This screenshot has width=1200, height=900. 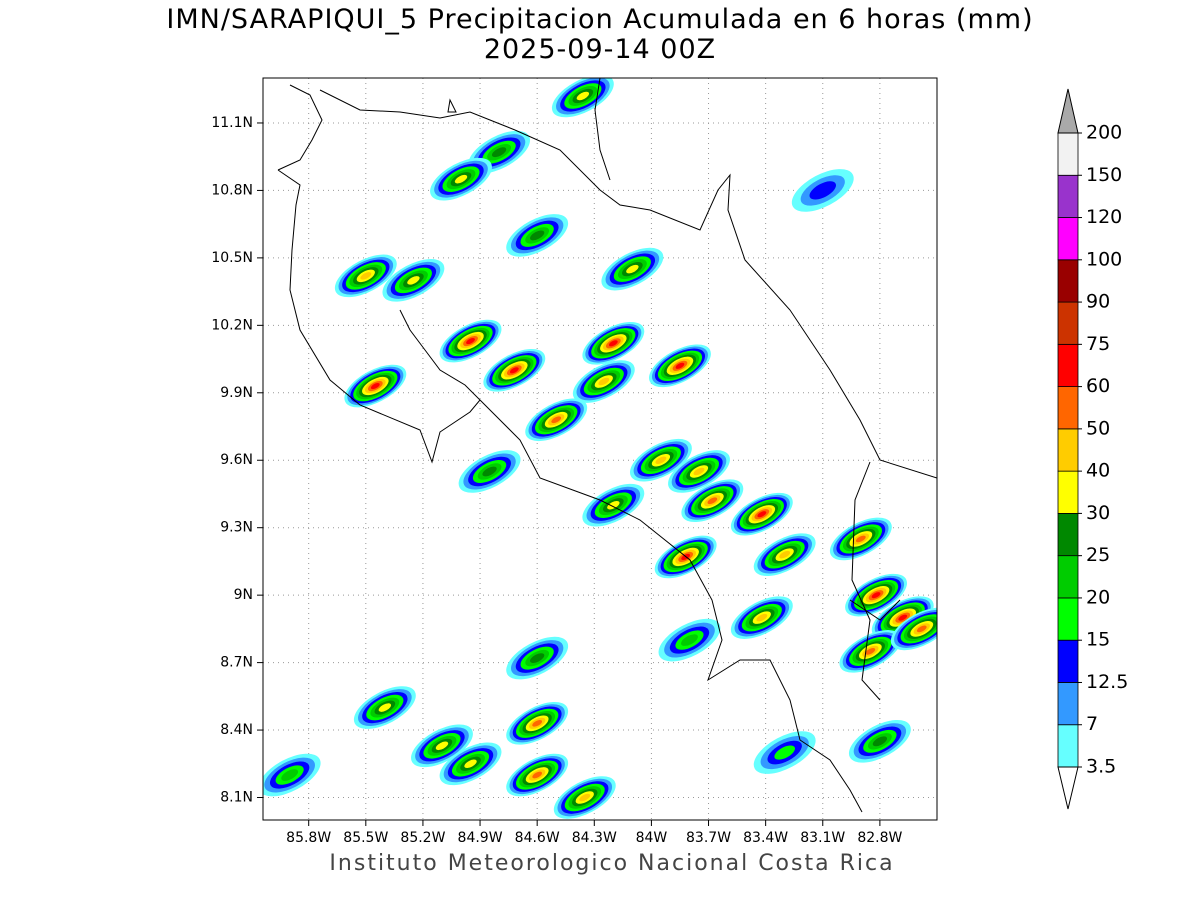 I want to click on x-tick-label: 85.5W, so click(x=365, y=838).